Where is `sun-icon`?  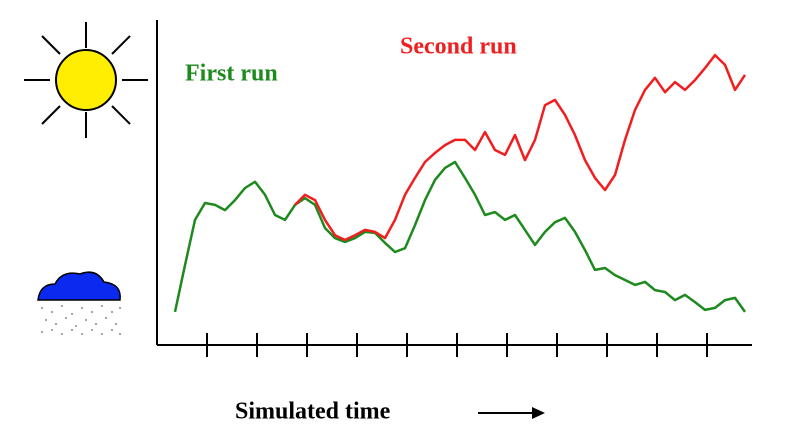 sun-icon is located at coordinates (86, 80).